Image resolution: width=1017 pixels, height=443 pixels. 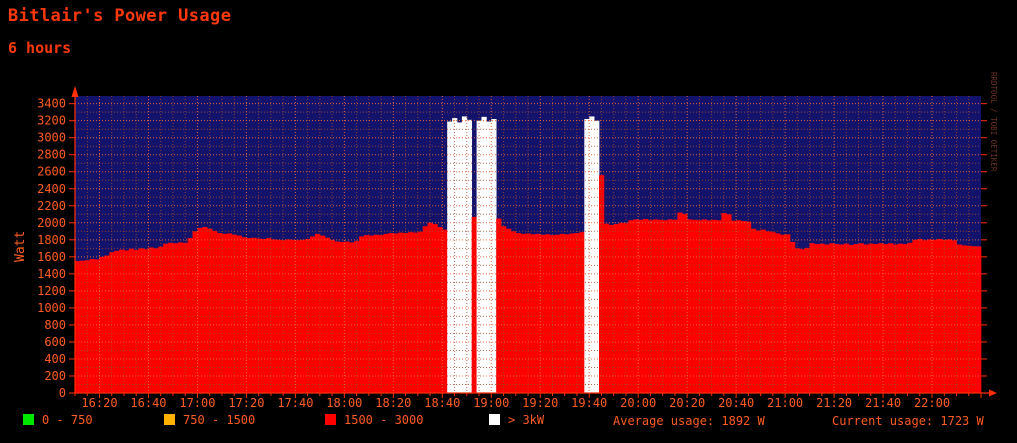 I want to click on legend-item-green: 0 - 750, so click(x=58, y=419).